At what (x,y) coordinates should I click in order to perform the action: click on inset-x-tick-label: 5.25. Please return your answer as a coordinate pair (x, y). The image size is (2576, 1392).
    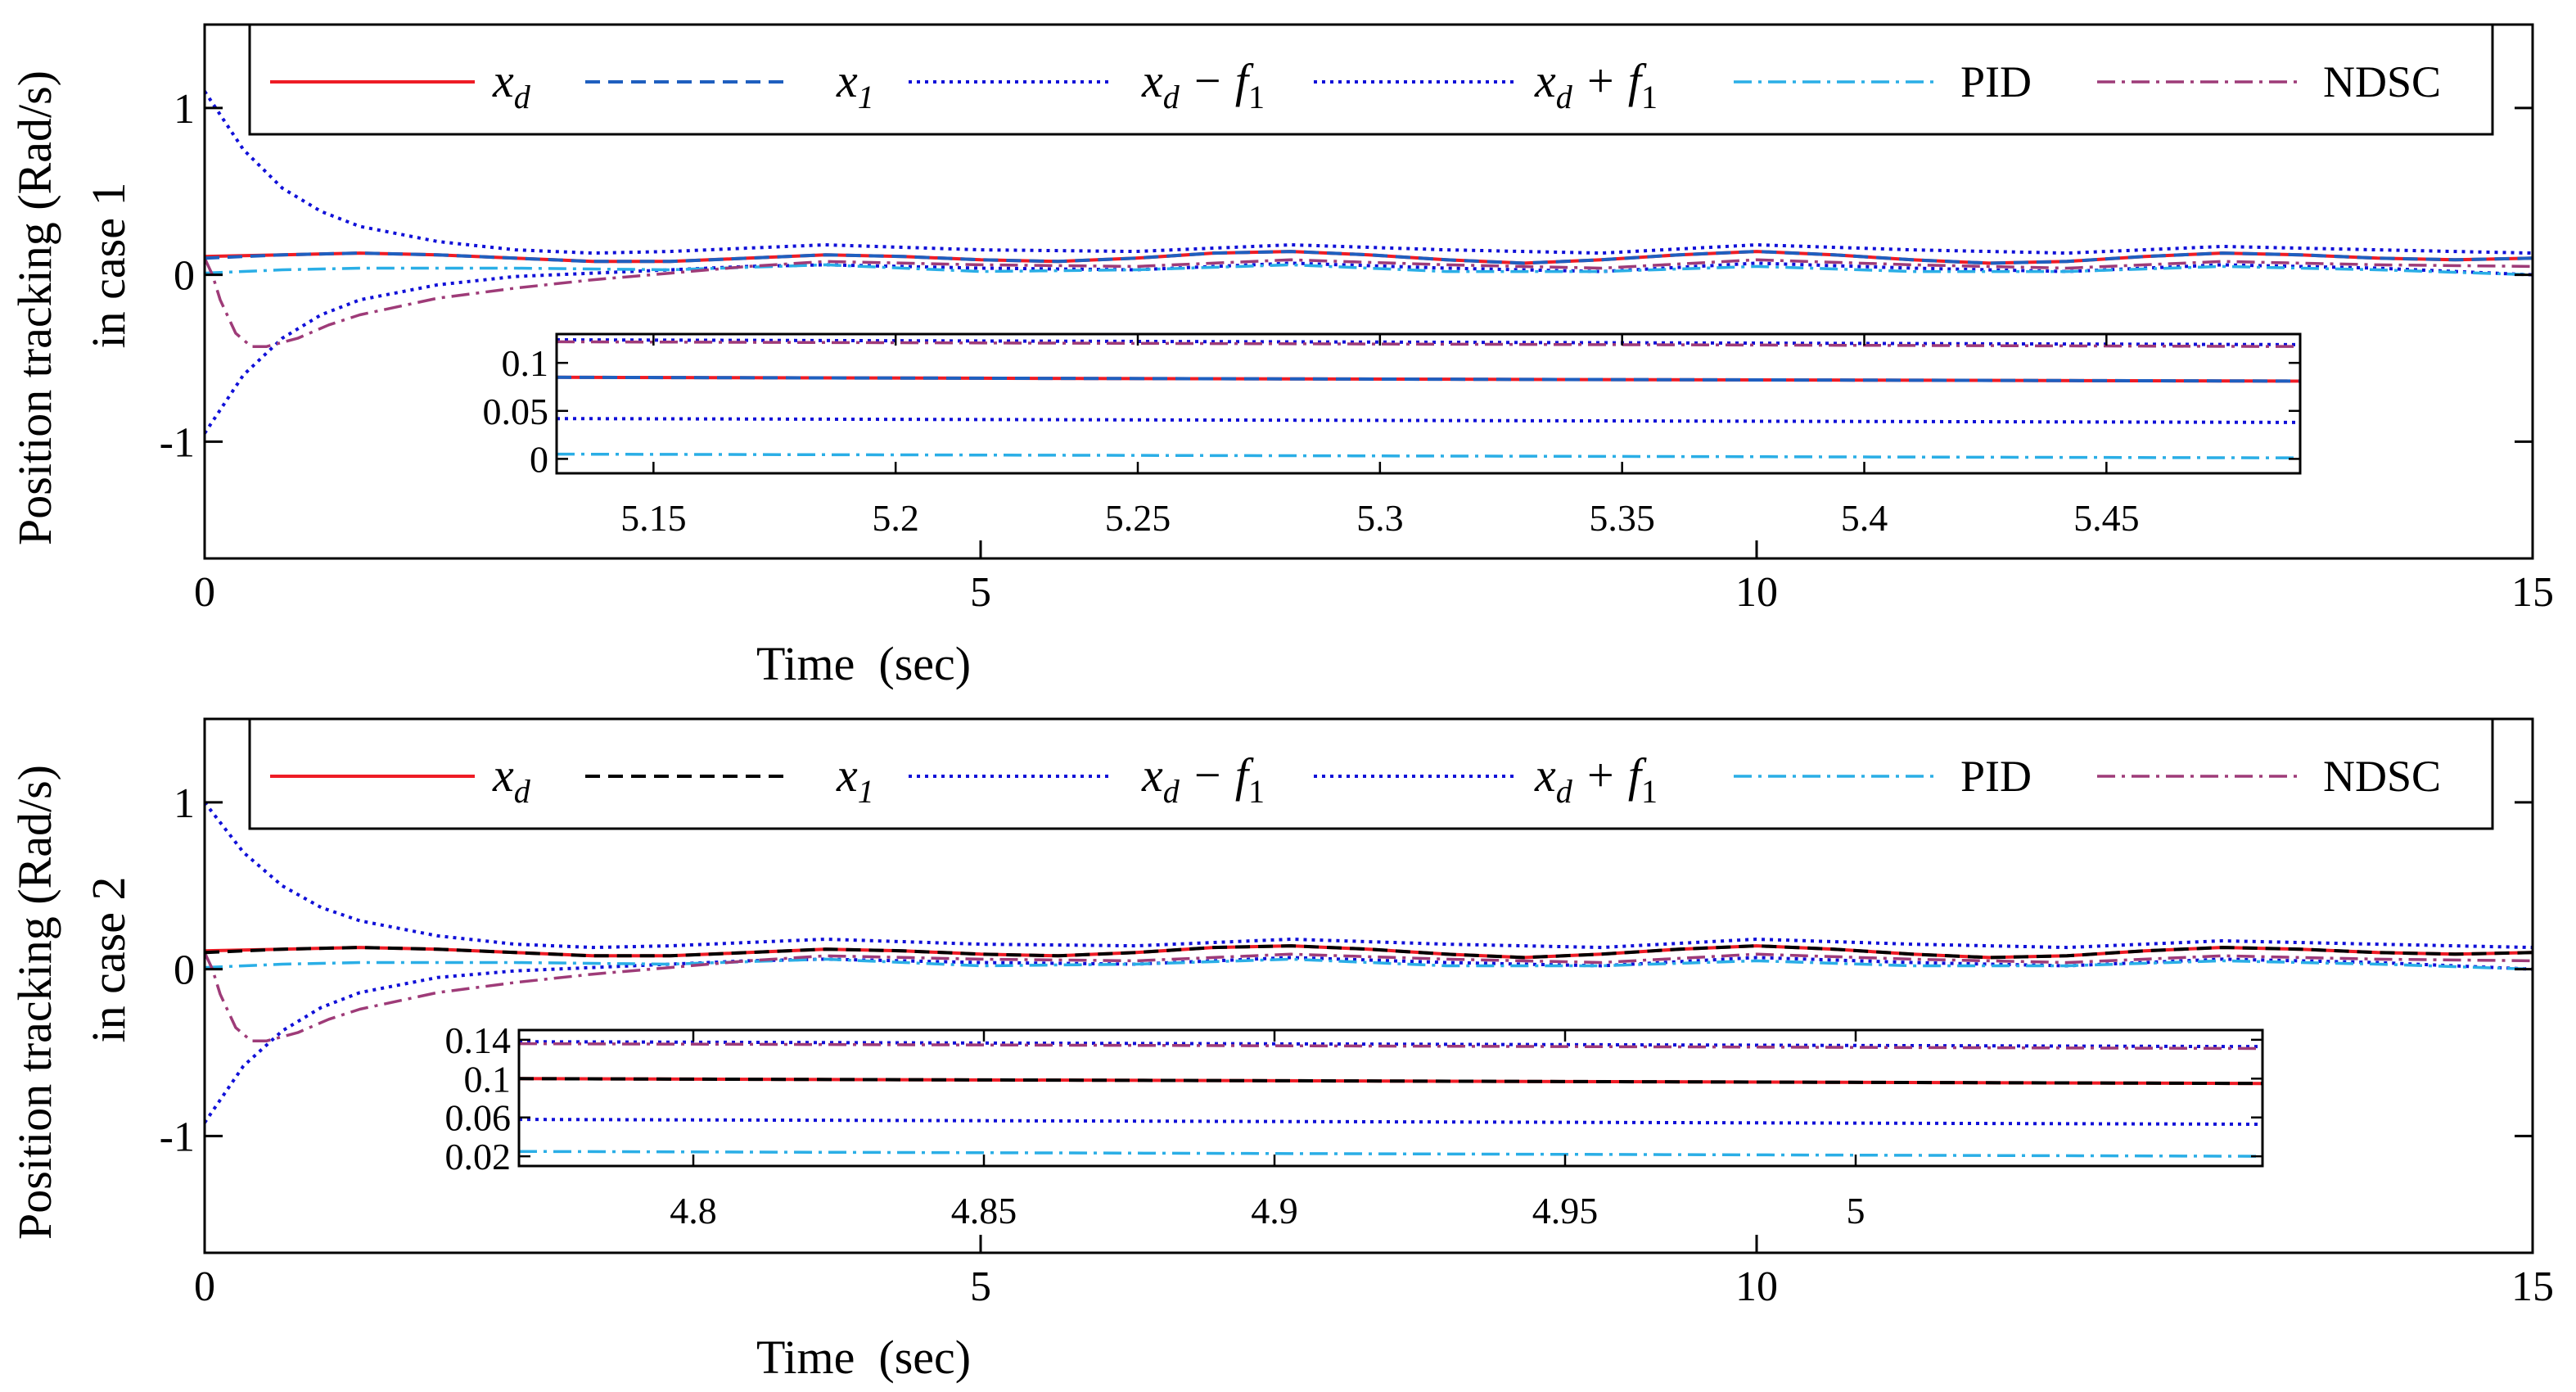
    Looking at the image, I should click on (1138, 518).